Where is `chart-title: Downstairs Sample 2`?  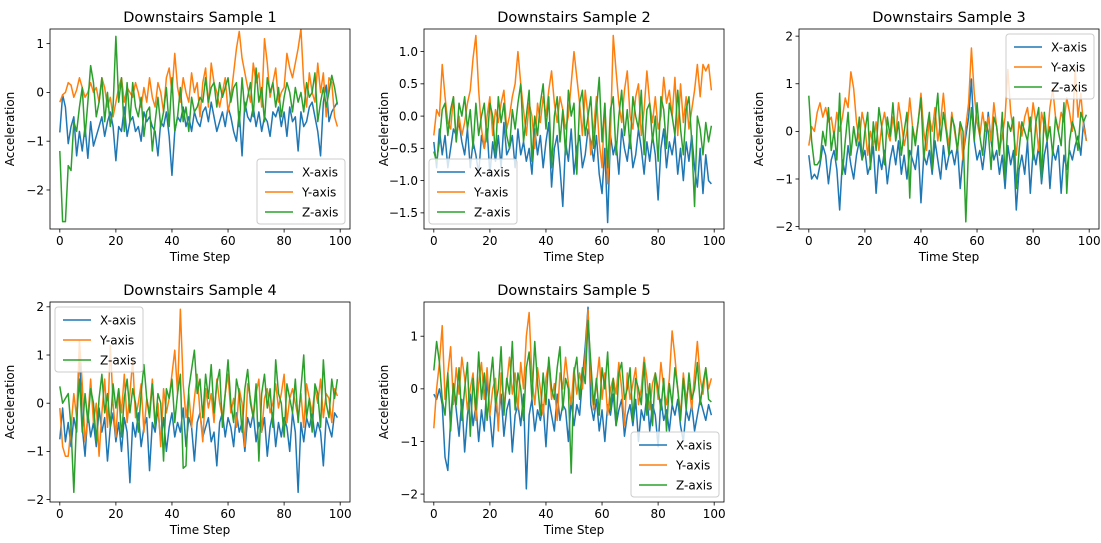
chart-title: Downstairs Sample 2 is located at coordinates (574, 18).